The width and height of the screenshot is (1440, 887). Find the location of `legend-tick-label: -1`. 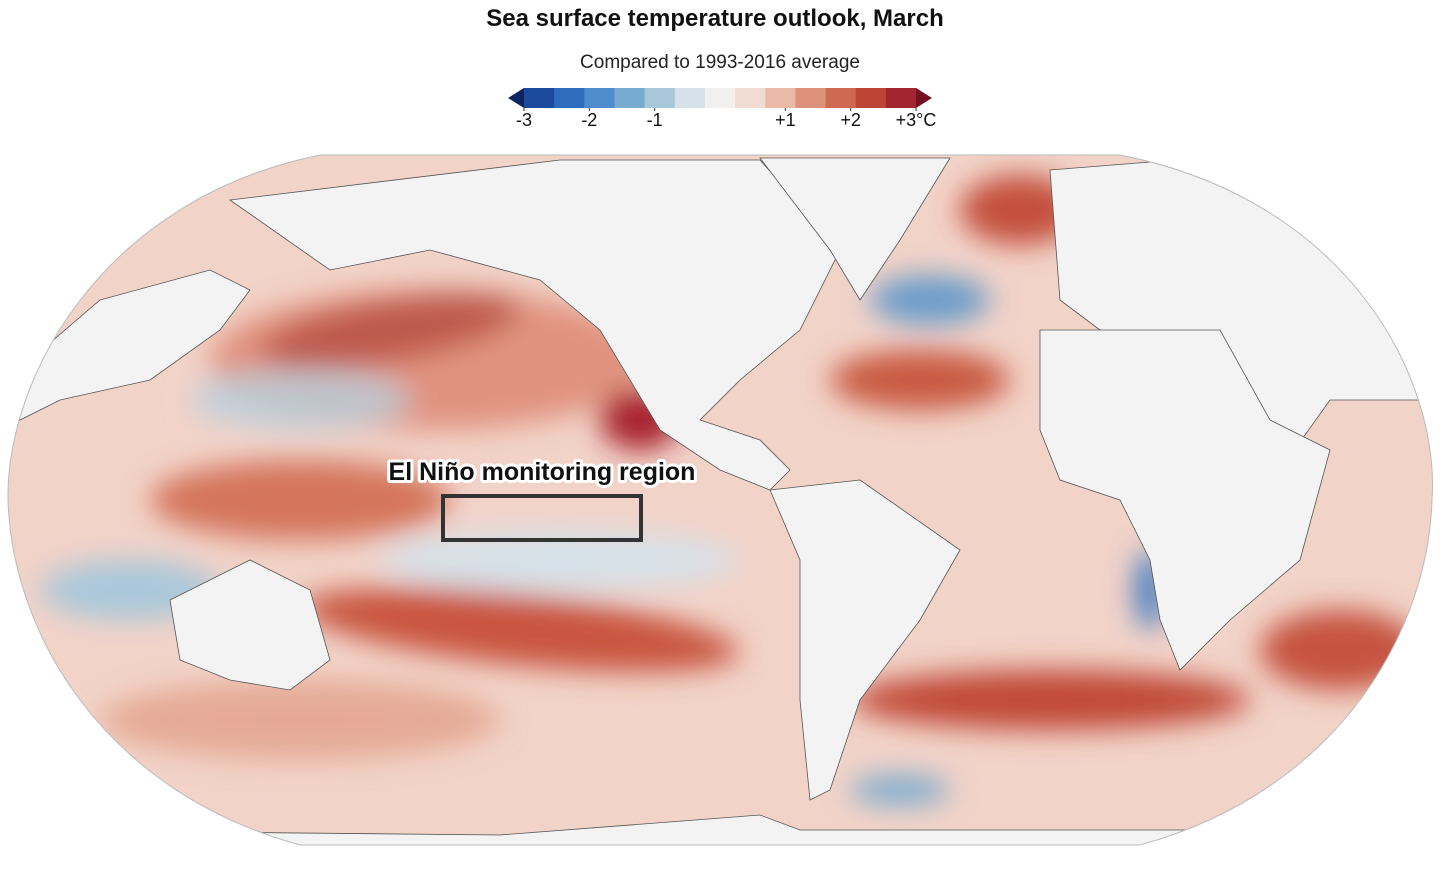

legend-tick-label: -1 is located at coordinates (655, 120).